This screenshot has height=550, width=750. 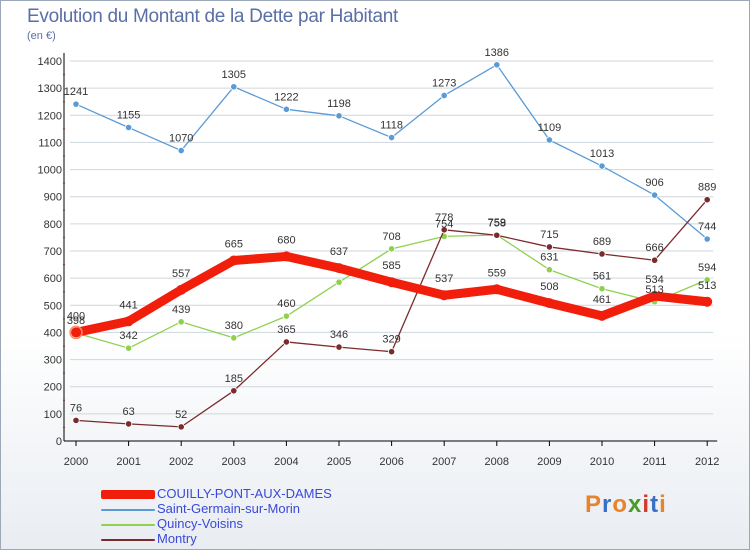 I want to click on data-label: 1013, so click(x=602, y=154).